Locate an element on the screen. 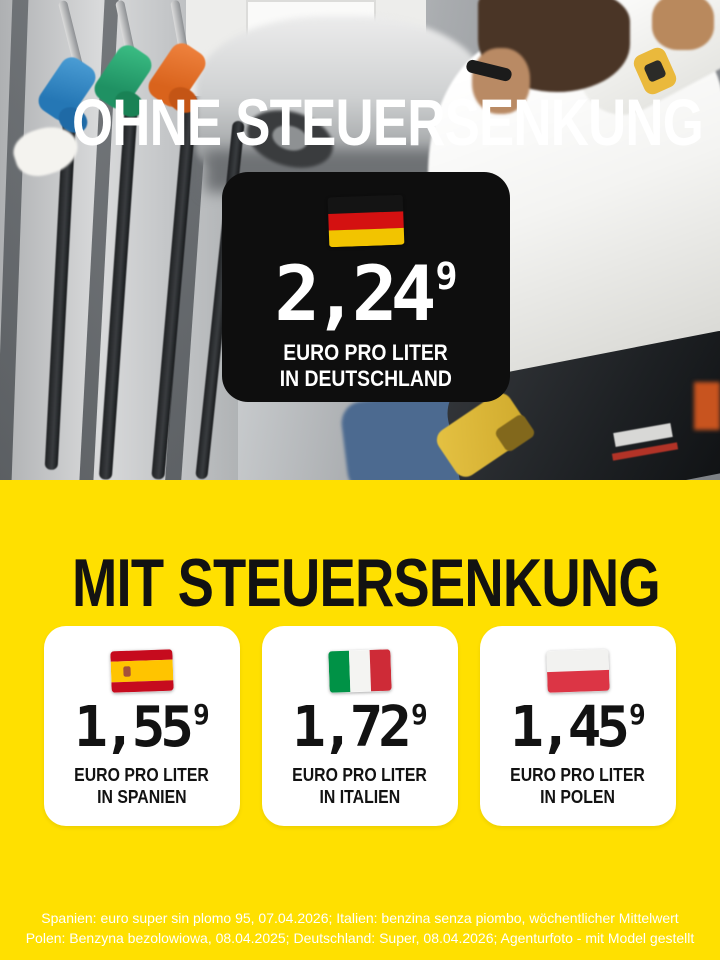 The image size is (720, 960). price-value: 1,55 is located at coordinates (134, 727).